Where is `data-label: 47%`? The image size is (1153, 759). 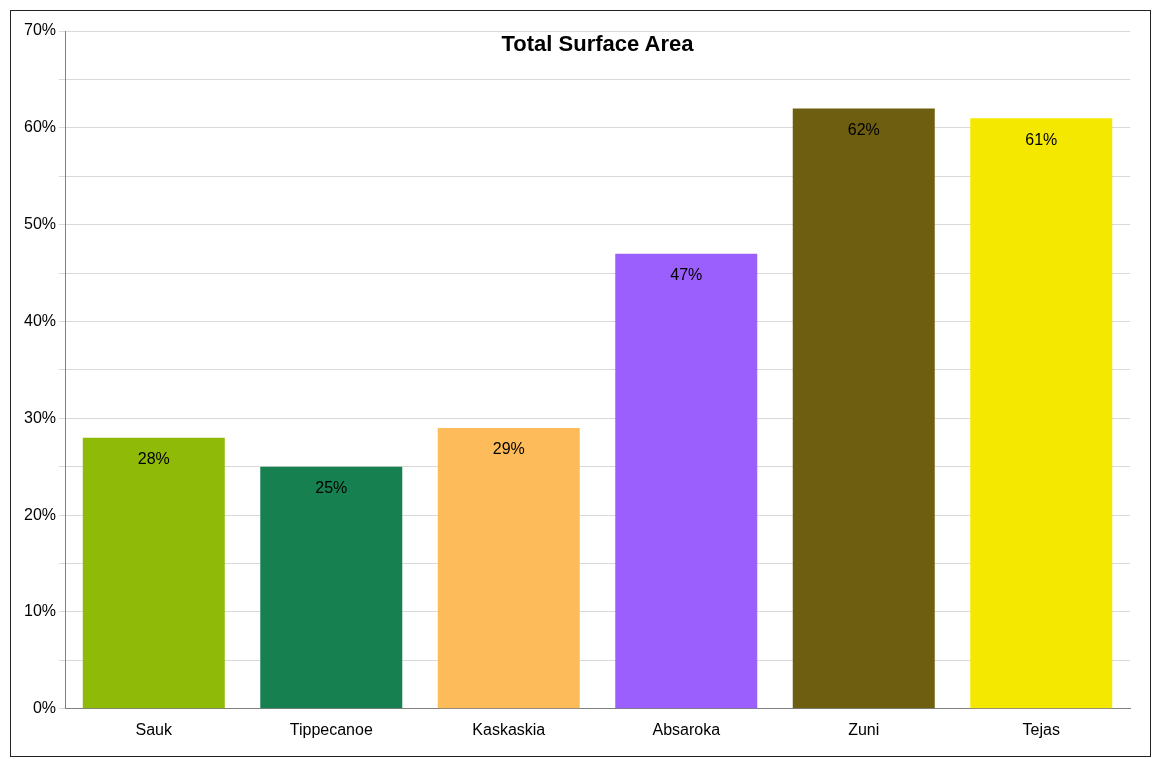 data-label: 47% is located at coordinates (686, 275).